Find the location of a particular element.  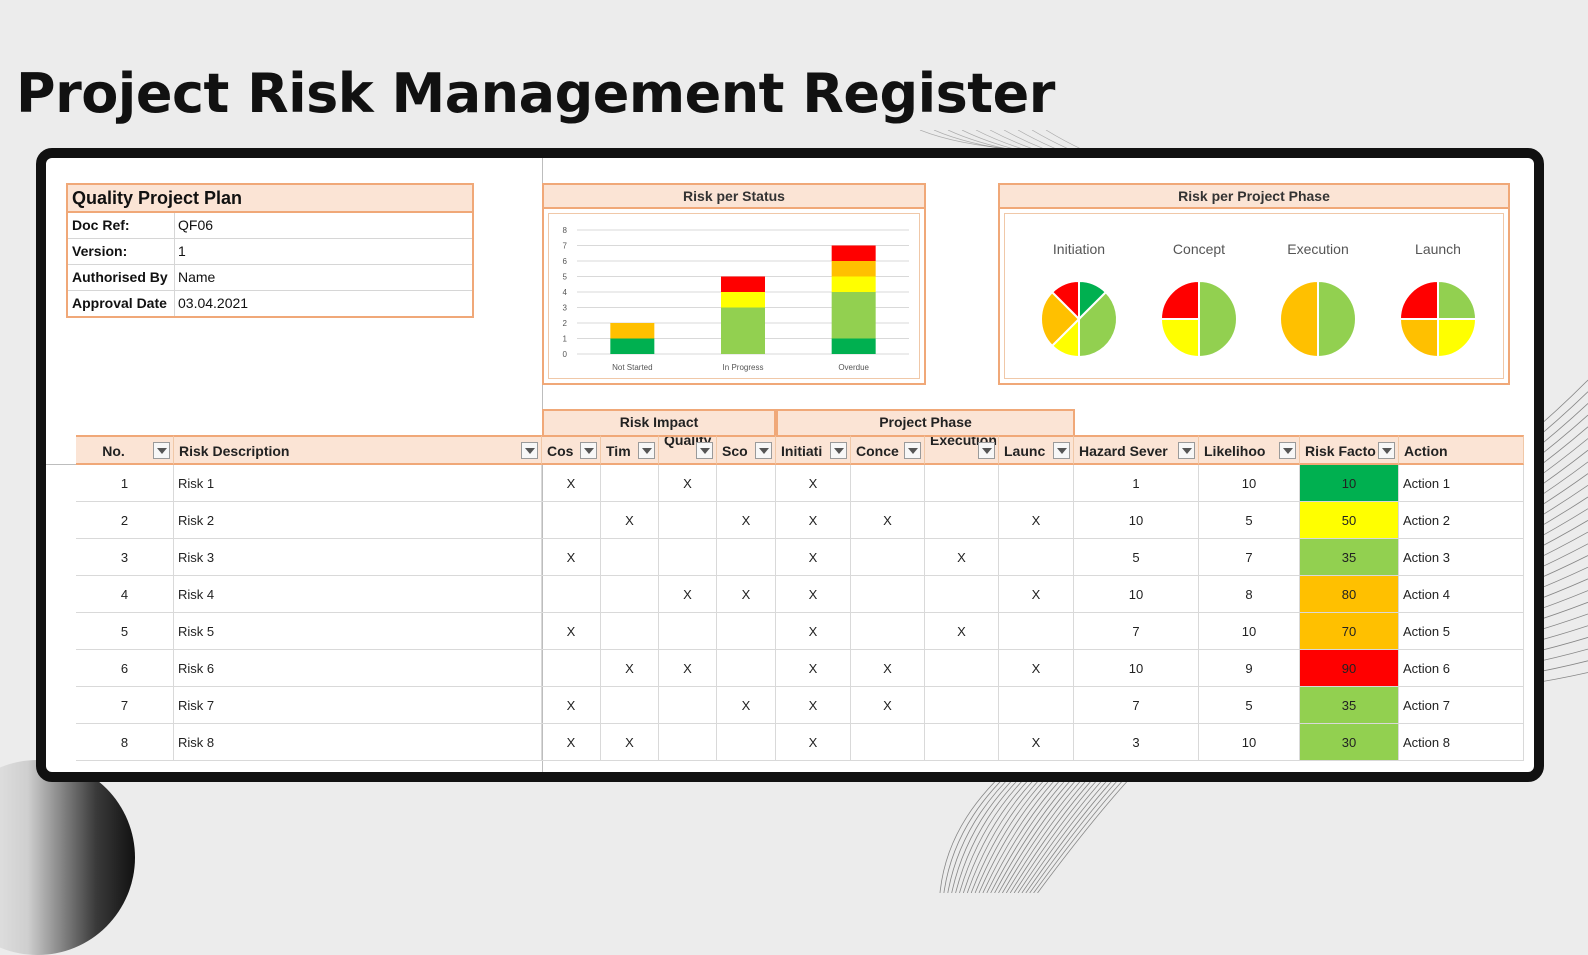

column-header: Launc is located at coordinates (1036, 450).